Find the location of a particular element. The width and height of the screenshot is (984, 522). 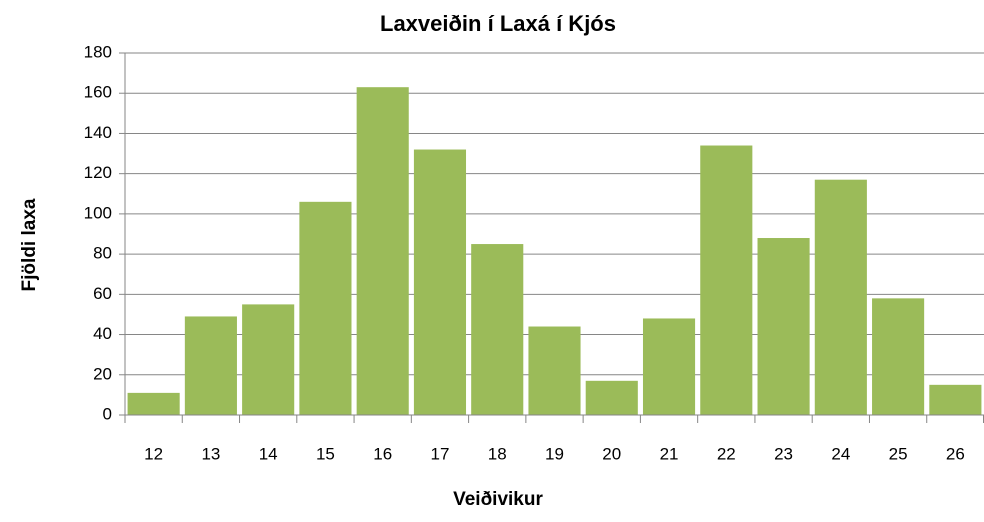

x-tick-label: 17 is located at coordinates (440, 453).